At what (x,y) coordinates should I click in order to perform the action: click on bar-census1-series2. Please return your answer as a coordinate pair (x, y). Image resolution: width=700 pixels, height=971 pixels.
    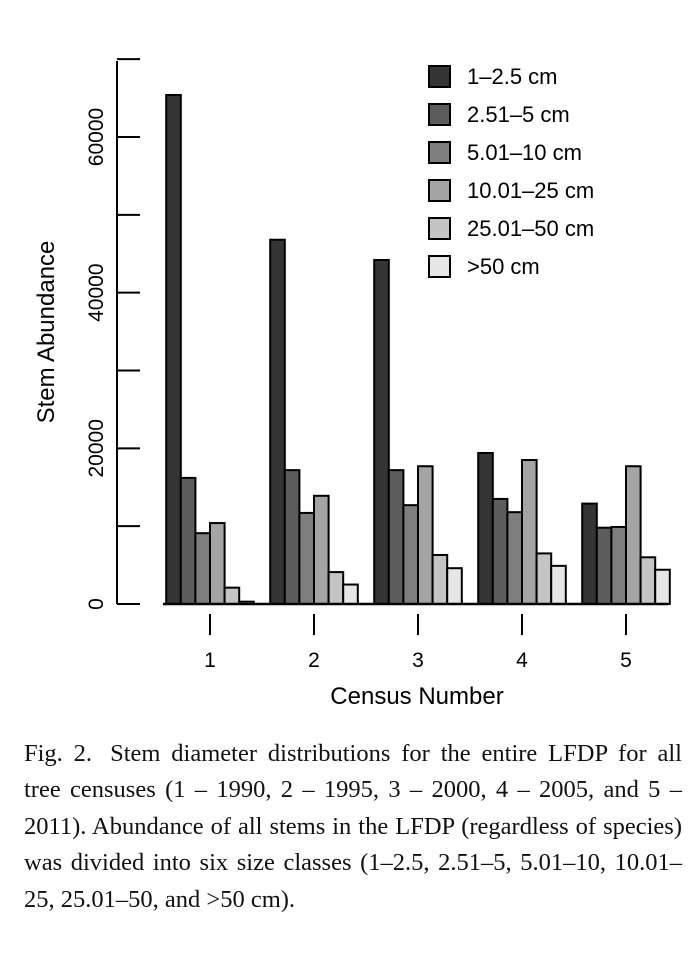
    Looking at the image, I should click on (188, 540).